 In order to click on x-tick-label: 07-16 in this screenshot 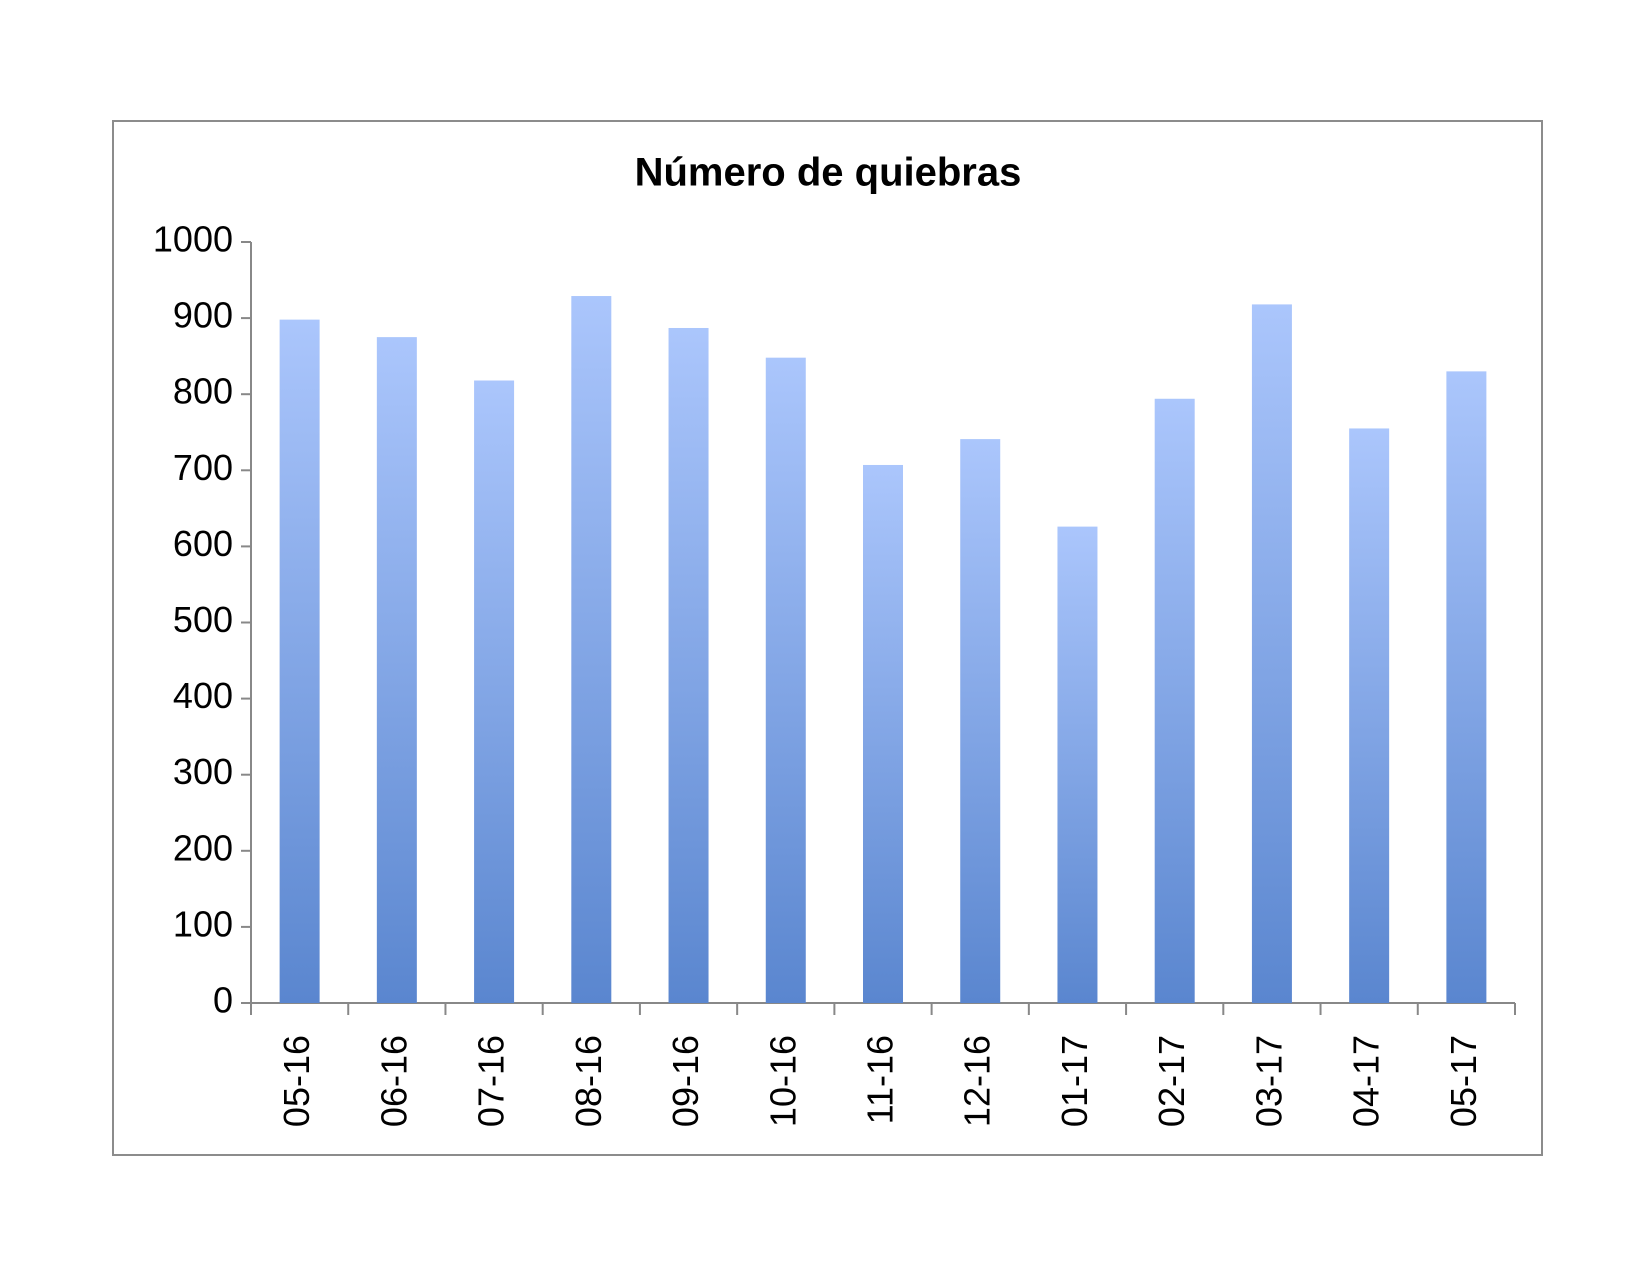, I will do `click(491, 1081)`.